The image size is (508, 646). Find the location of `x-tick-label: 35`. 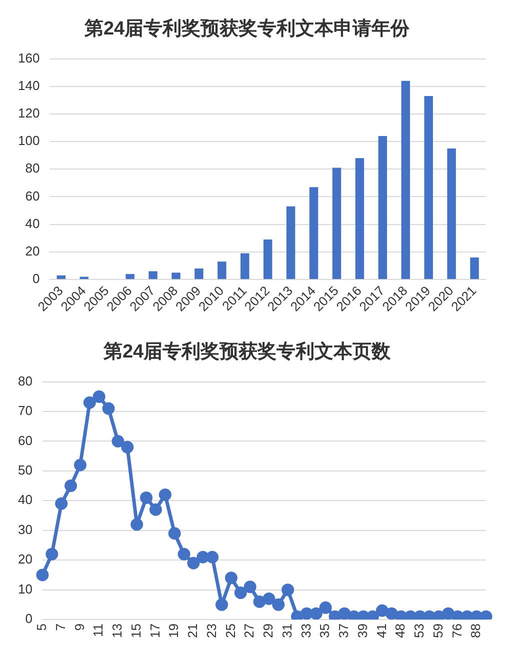

x-tick-label: 35 is located at coordinates (324, 631).